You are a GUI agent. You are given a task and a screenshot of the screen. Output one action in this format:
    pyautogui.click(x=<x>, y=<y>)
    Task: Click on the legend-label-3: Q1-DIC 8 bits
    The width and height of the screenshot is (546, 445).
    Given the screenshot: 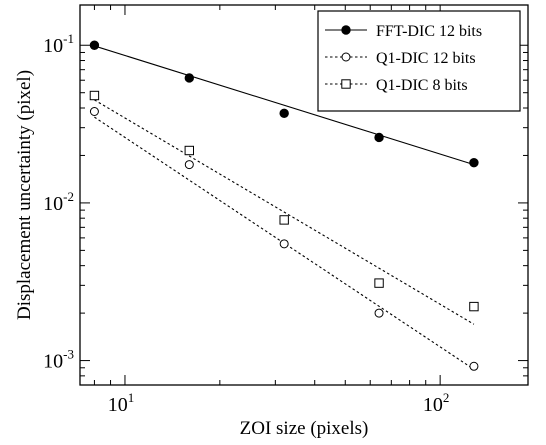 What is the action you would take?
    pyautogui.click(x=422, y=85)
    